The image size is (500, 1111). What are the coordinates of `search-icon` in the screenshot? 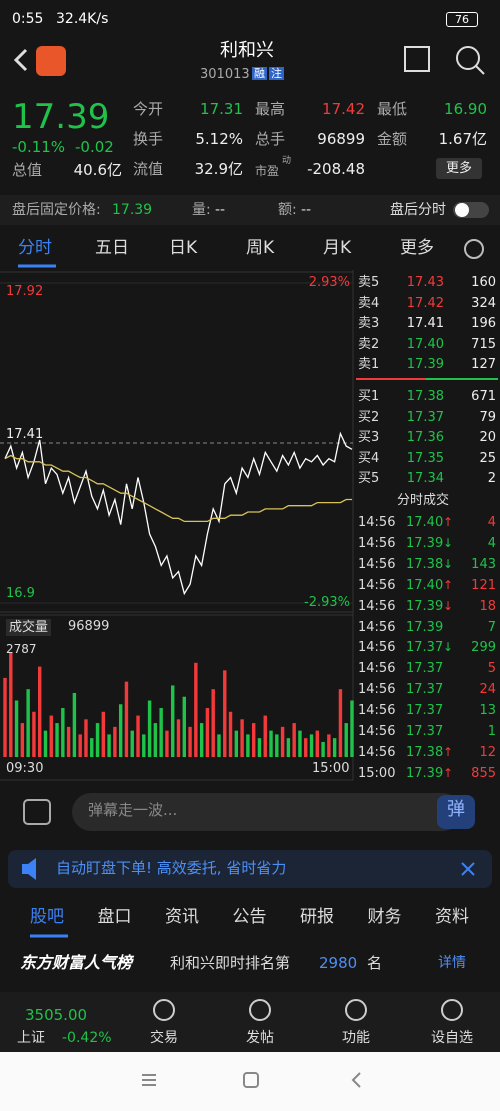 It's located at (468, 58).